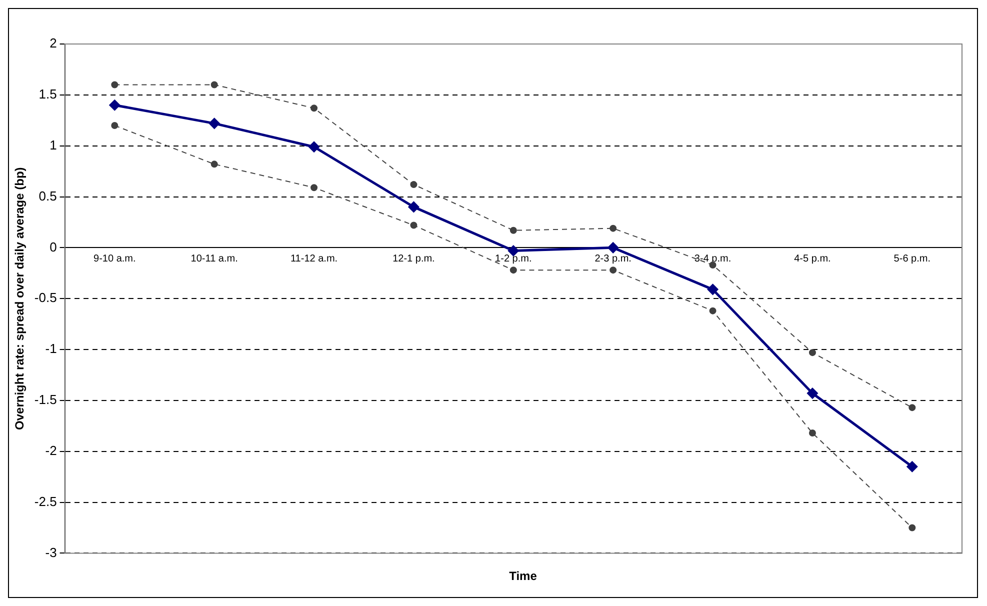 The image size is (987, 606). I want to click on y-axis-title: Overnight rate: spread over daily average (bp), so click(19, 298).